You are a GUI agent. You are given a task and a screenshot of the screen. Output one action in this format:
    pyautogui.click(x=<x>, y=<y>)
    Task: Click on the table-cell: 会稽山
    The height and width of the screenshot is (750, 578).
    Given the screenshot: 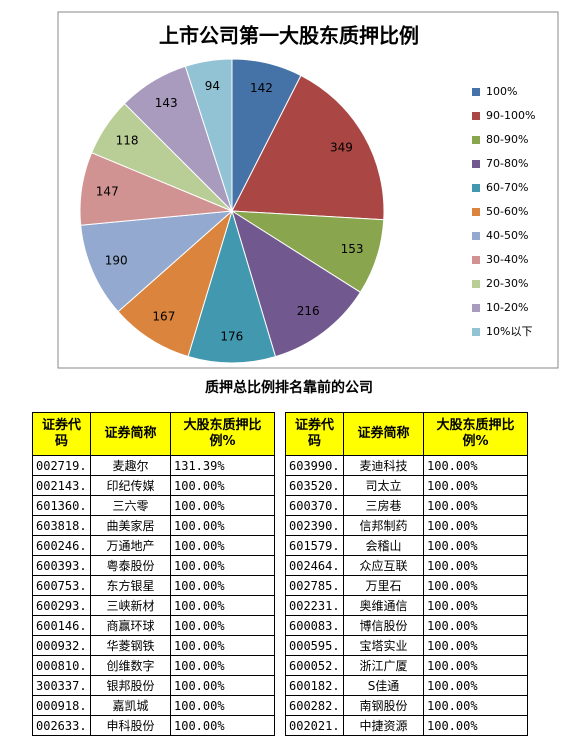 What is the action you would take?
    pyautogui.click(x=383, y=545)
    